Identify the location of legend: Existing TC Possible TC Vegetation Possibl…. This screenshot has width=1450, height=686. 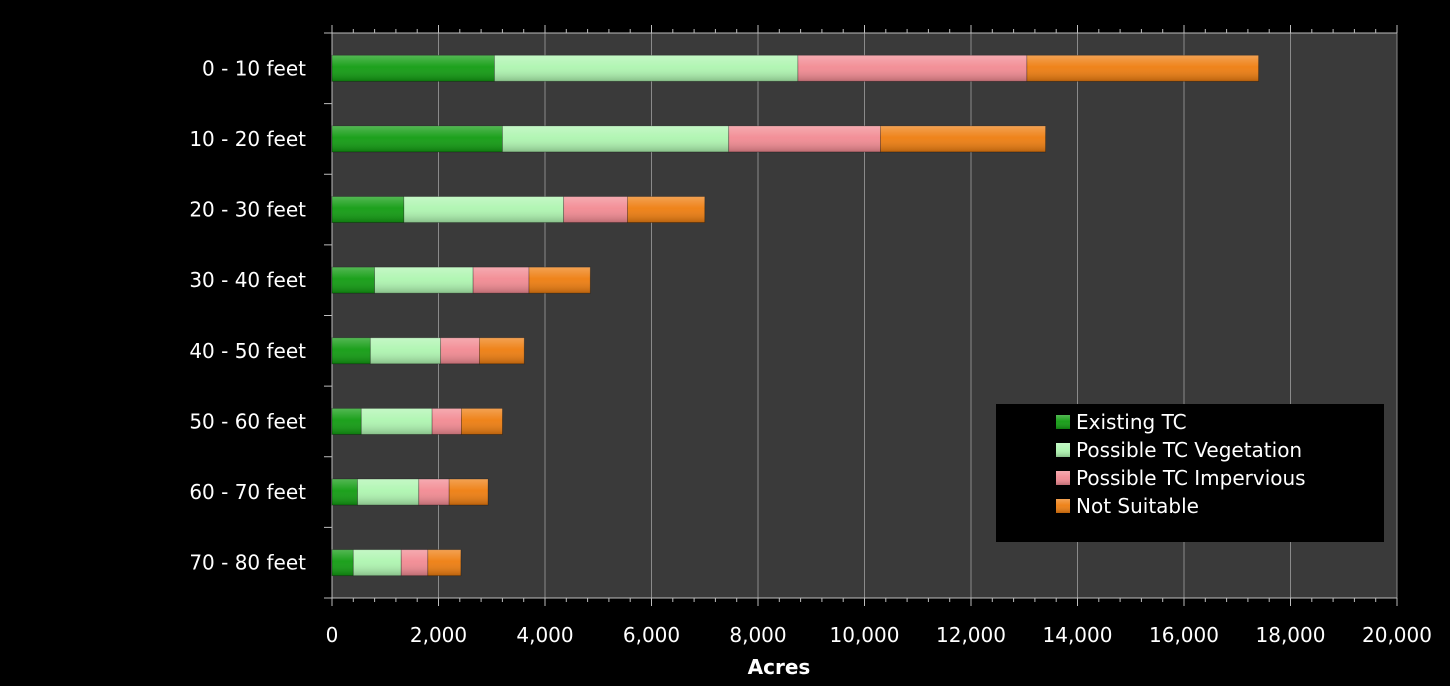
(1190, 473).